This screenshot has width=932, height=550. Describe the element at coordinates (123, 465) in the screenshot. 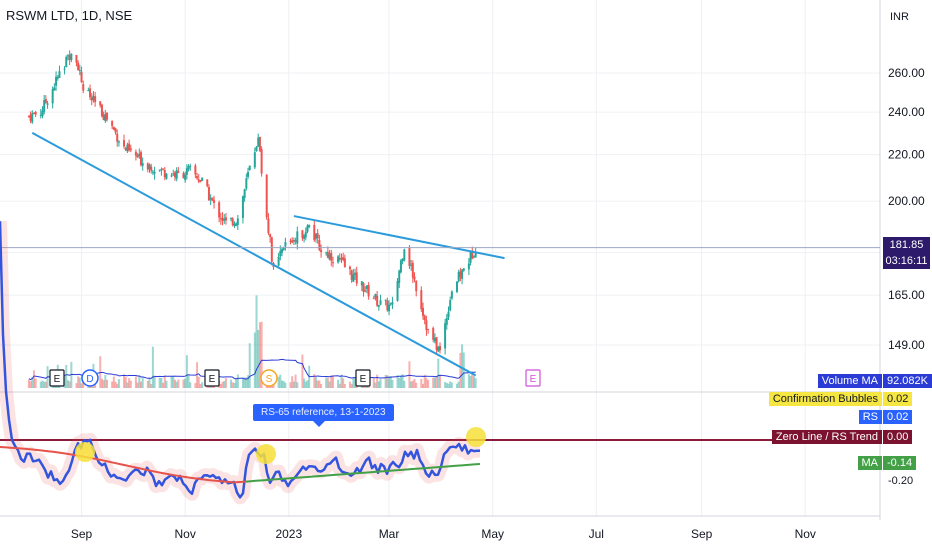

I see `rs-ma-falling` at that location.